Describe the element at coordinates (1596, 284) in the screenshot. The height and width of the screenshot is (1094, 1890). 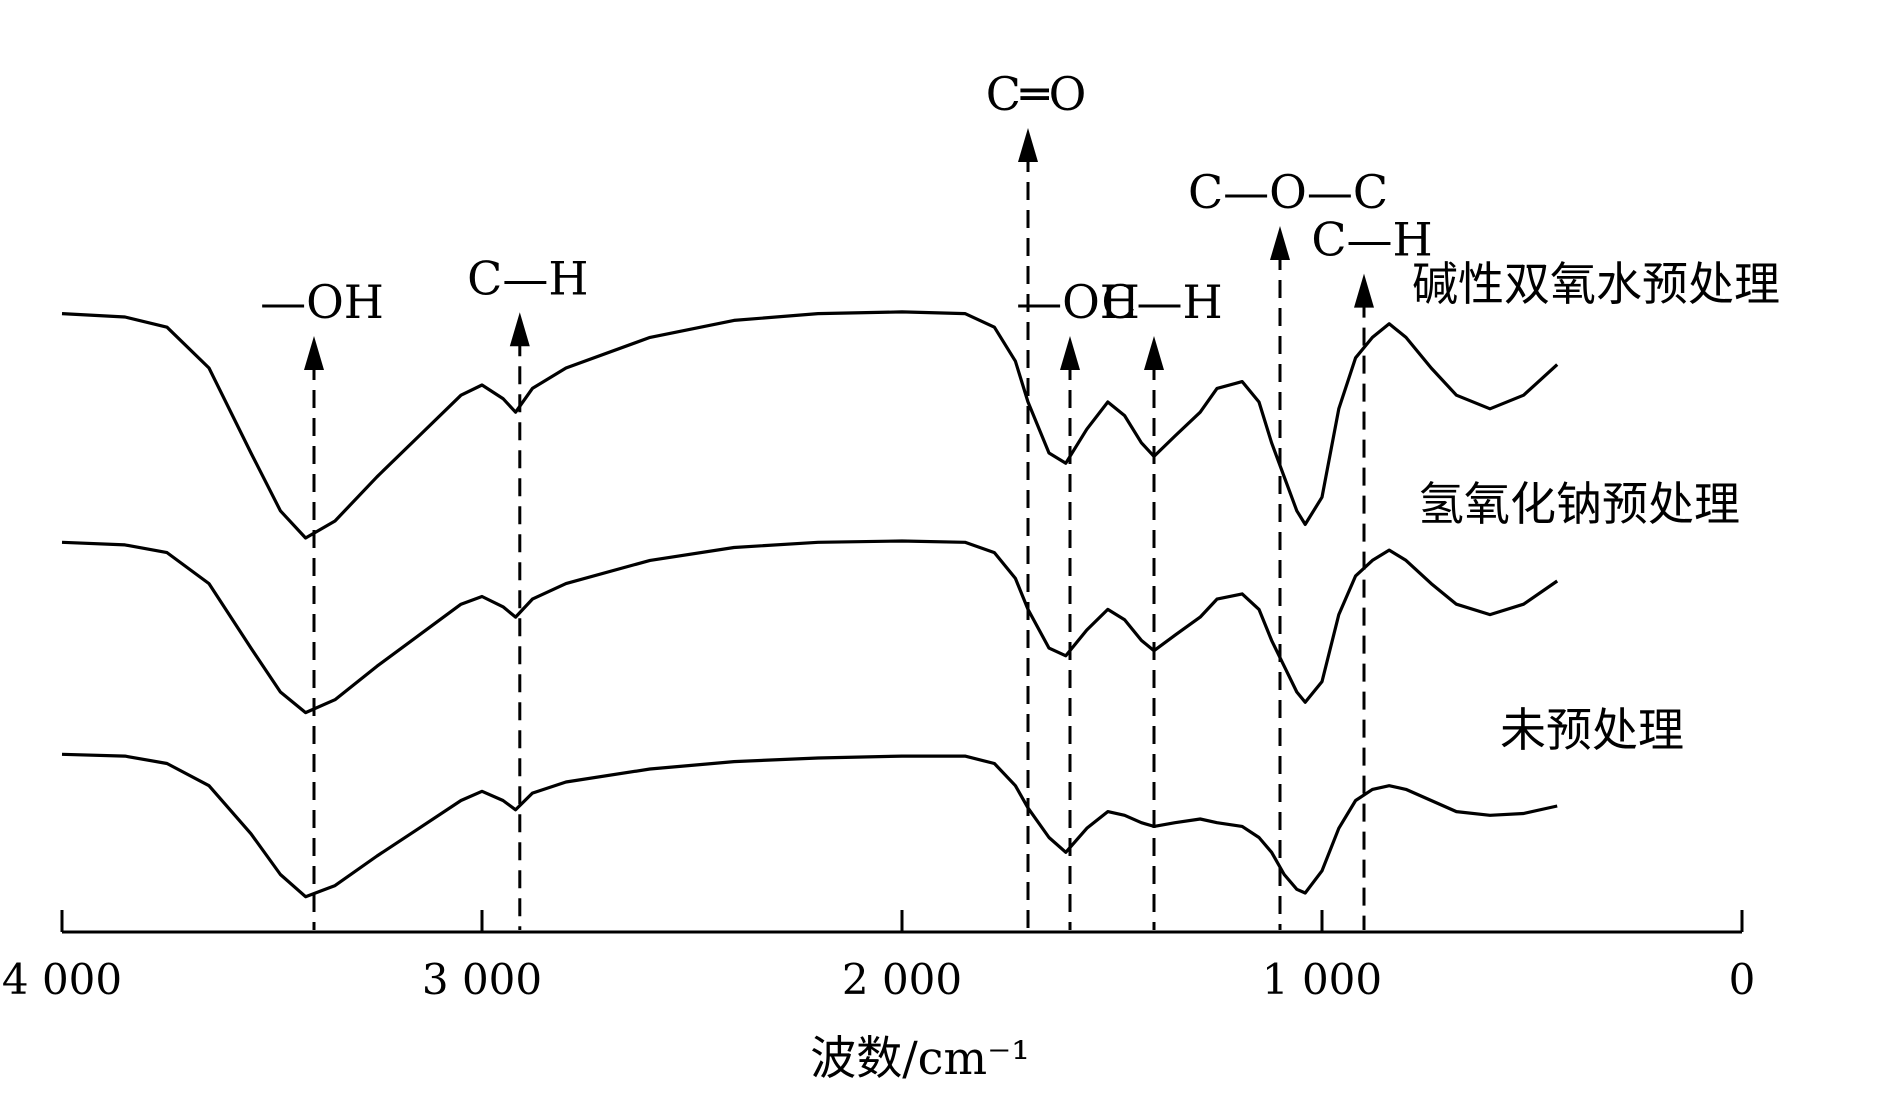
I see `series-label-0: 碱性双氧水预处理` at that location.